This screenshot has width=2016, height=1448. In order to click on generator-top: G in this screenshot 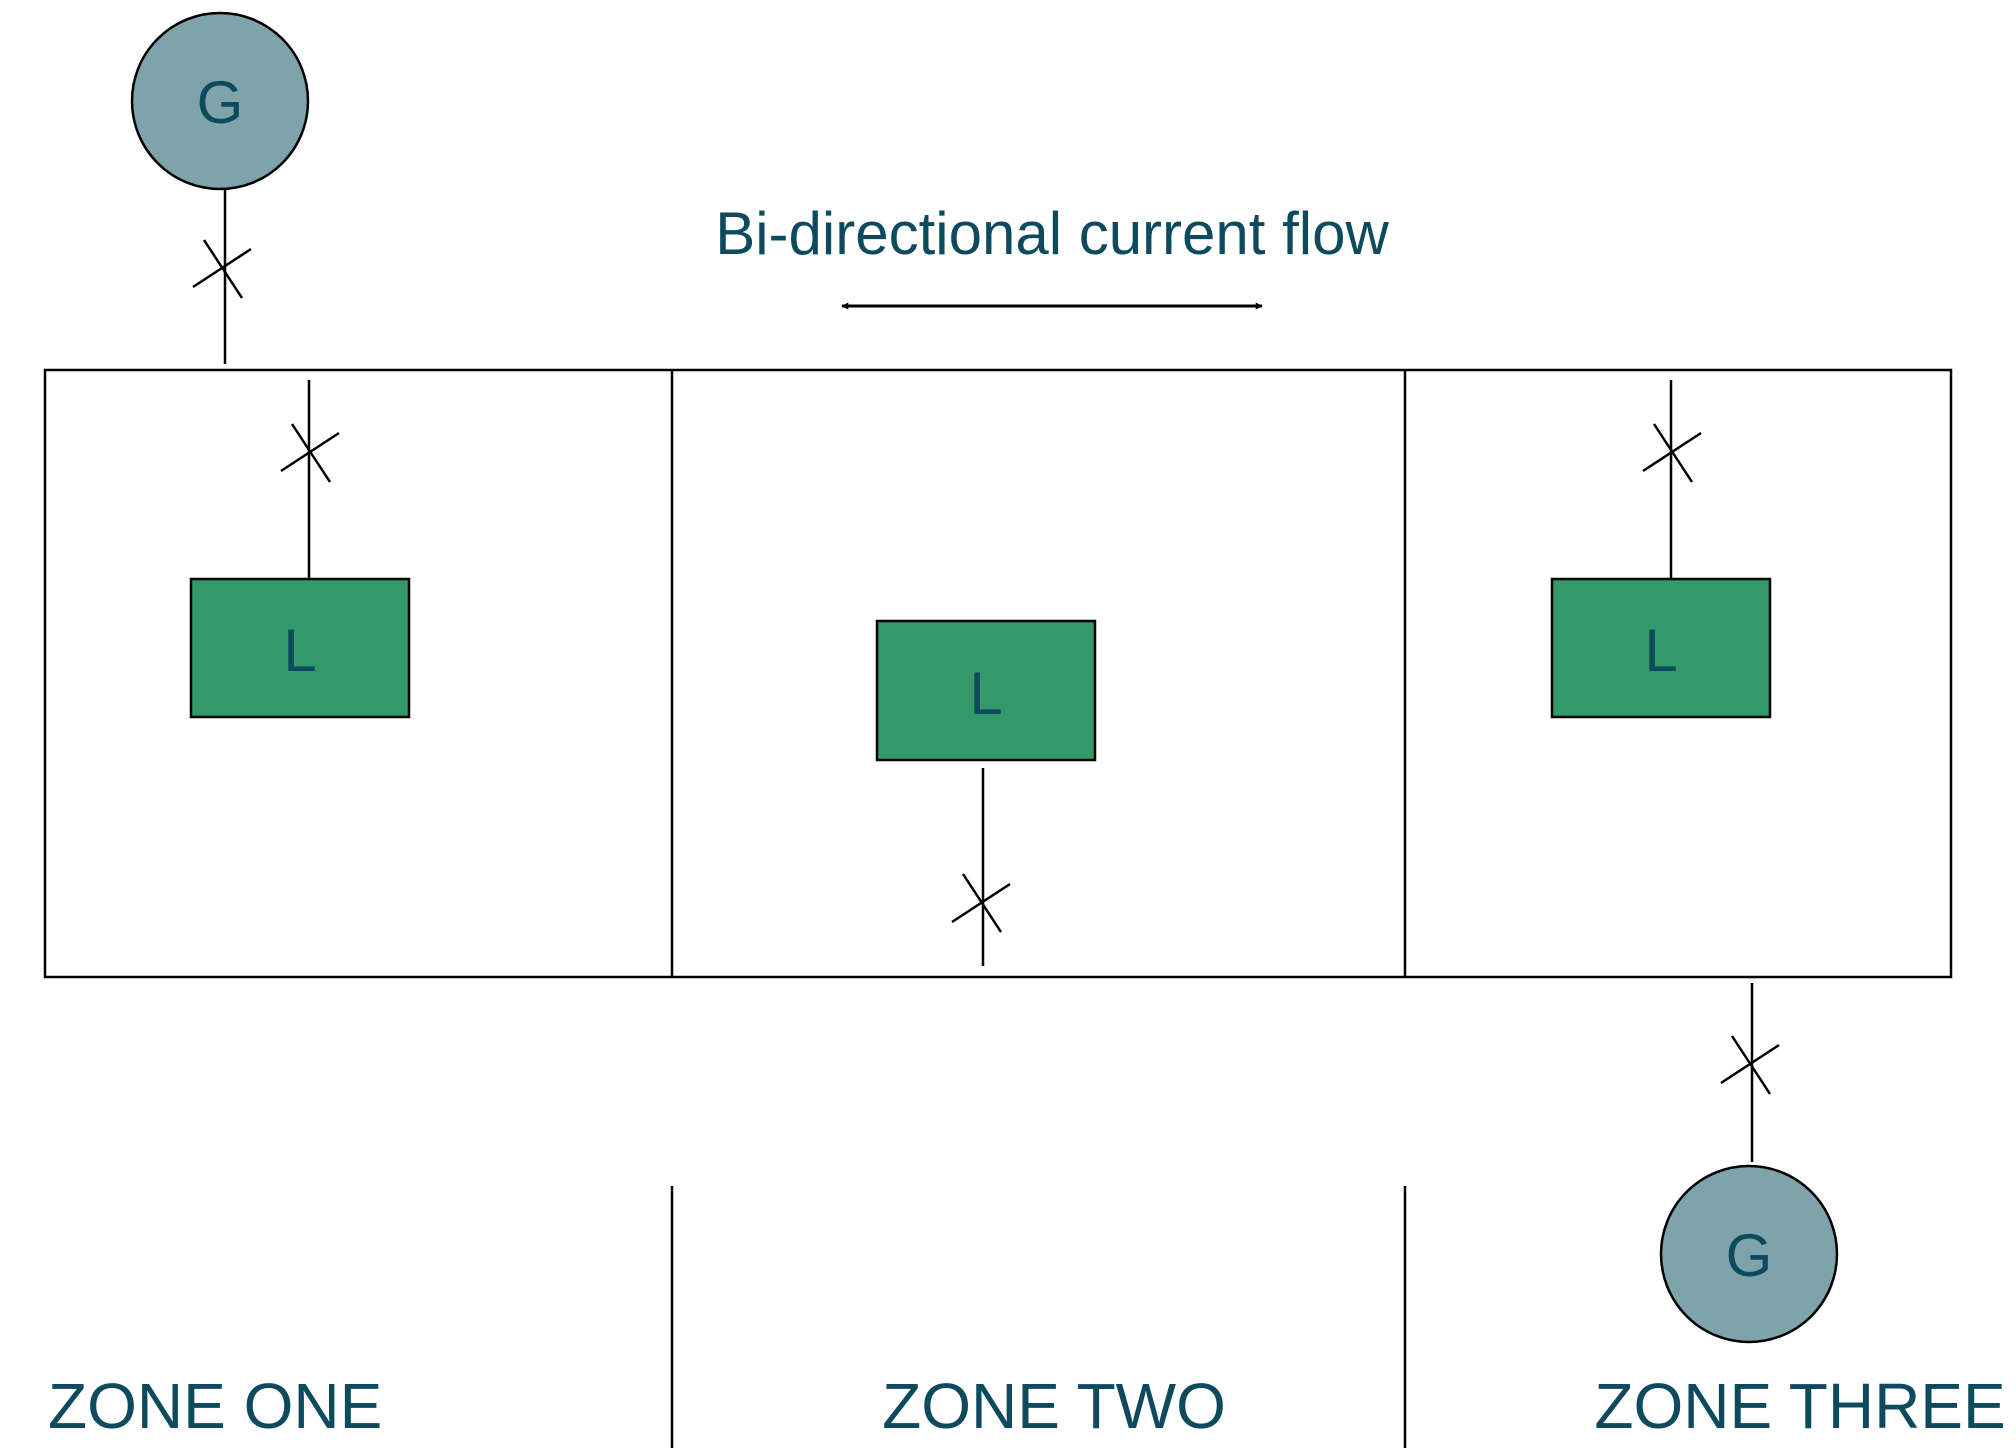, I will do `click(220, 101)`.